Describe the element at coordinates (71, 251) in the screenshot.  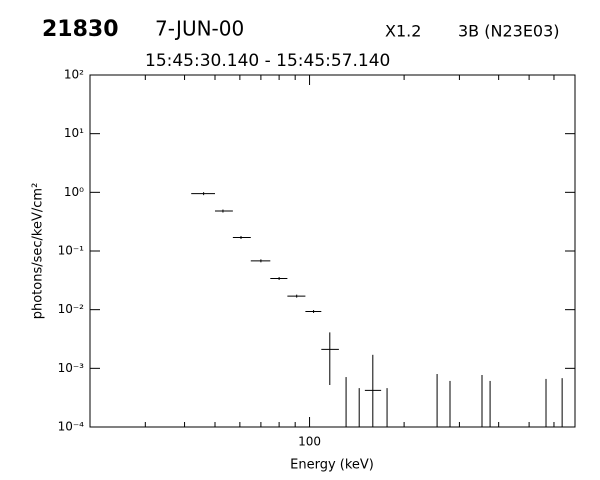
I see `y-tick-label: 10⁻¹` at that location.